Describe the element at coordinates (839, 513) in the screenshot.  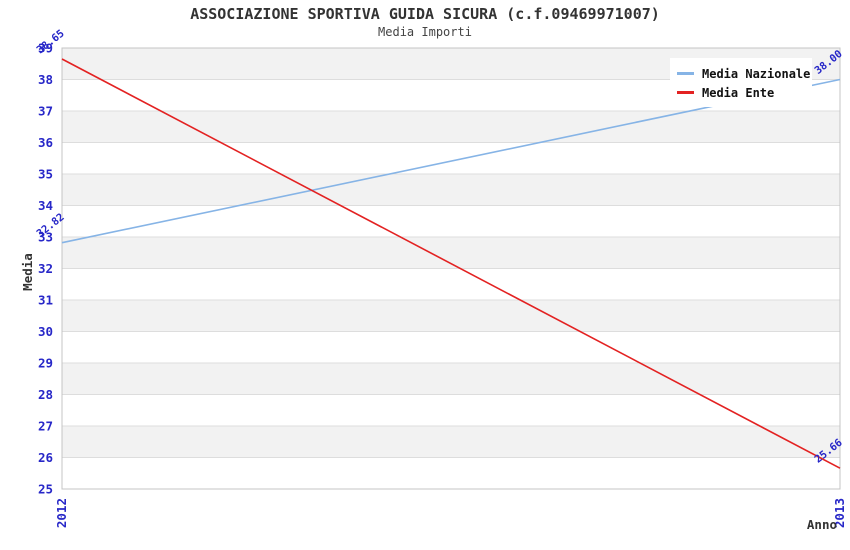
I see `x-tick-label: 2013` at that location.